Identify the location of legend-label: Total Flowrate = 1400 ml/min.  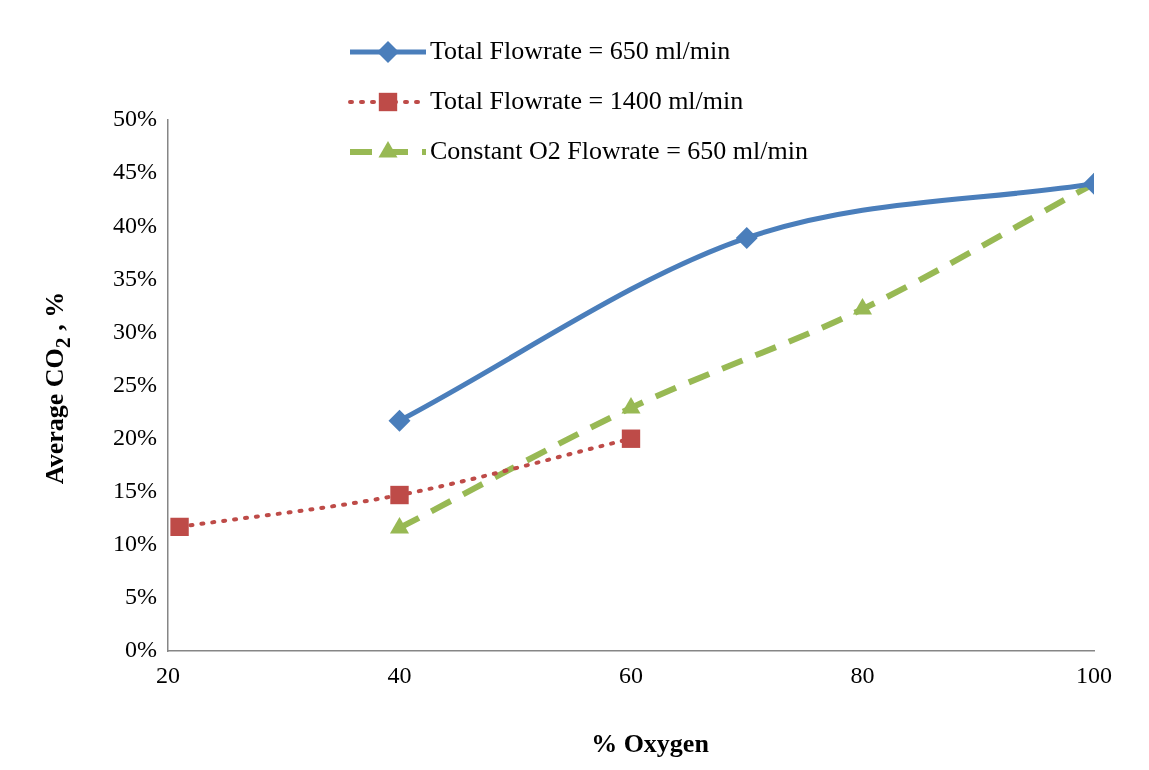
(587, 100).